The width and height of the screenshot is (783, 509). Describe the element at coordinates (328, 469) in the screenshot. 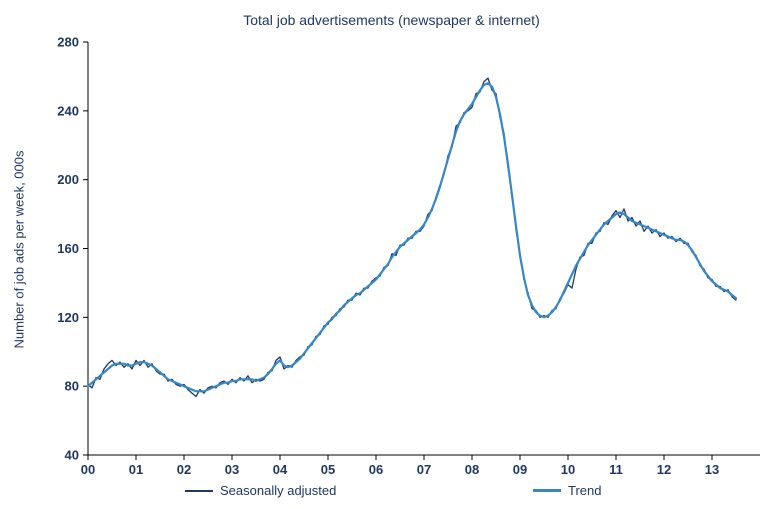

I see `x-tick-label: 05` at that location.